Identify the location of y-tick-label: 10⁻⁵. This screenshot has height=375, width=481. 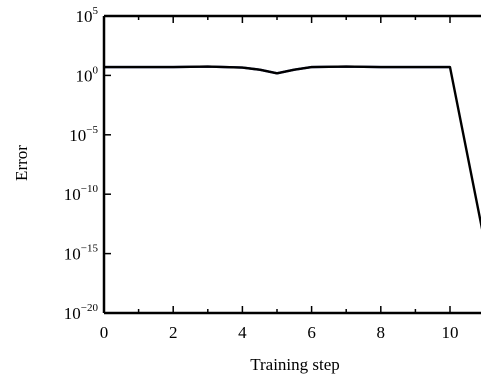
(83, 134).